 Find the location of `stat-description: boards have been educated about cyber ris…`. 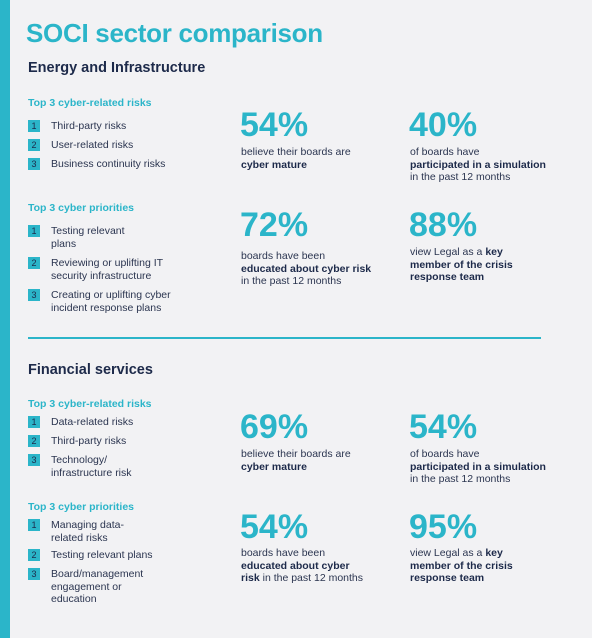

stat-description: boards have been educated about cyber ris… is located at coordinates (306, 268).